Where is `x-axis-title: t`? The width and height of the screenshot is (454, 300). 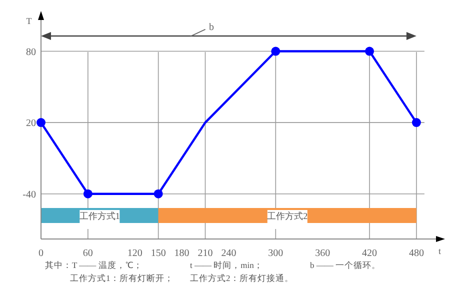
x-axis-title: t is located at coordinates (440, 251).